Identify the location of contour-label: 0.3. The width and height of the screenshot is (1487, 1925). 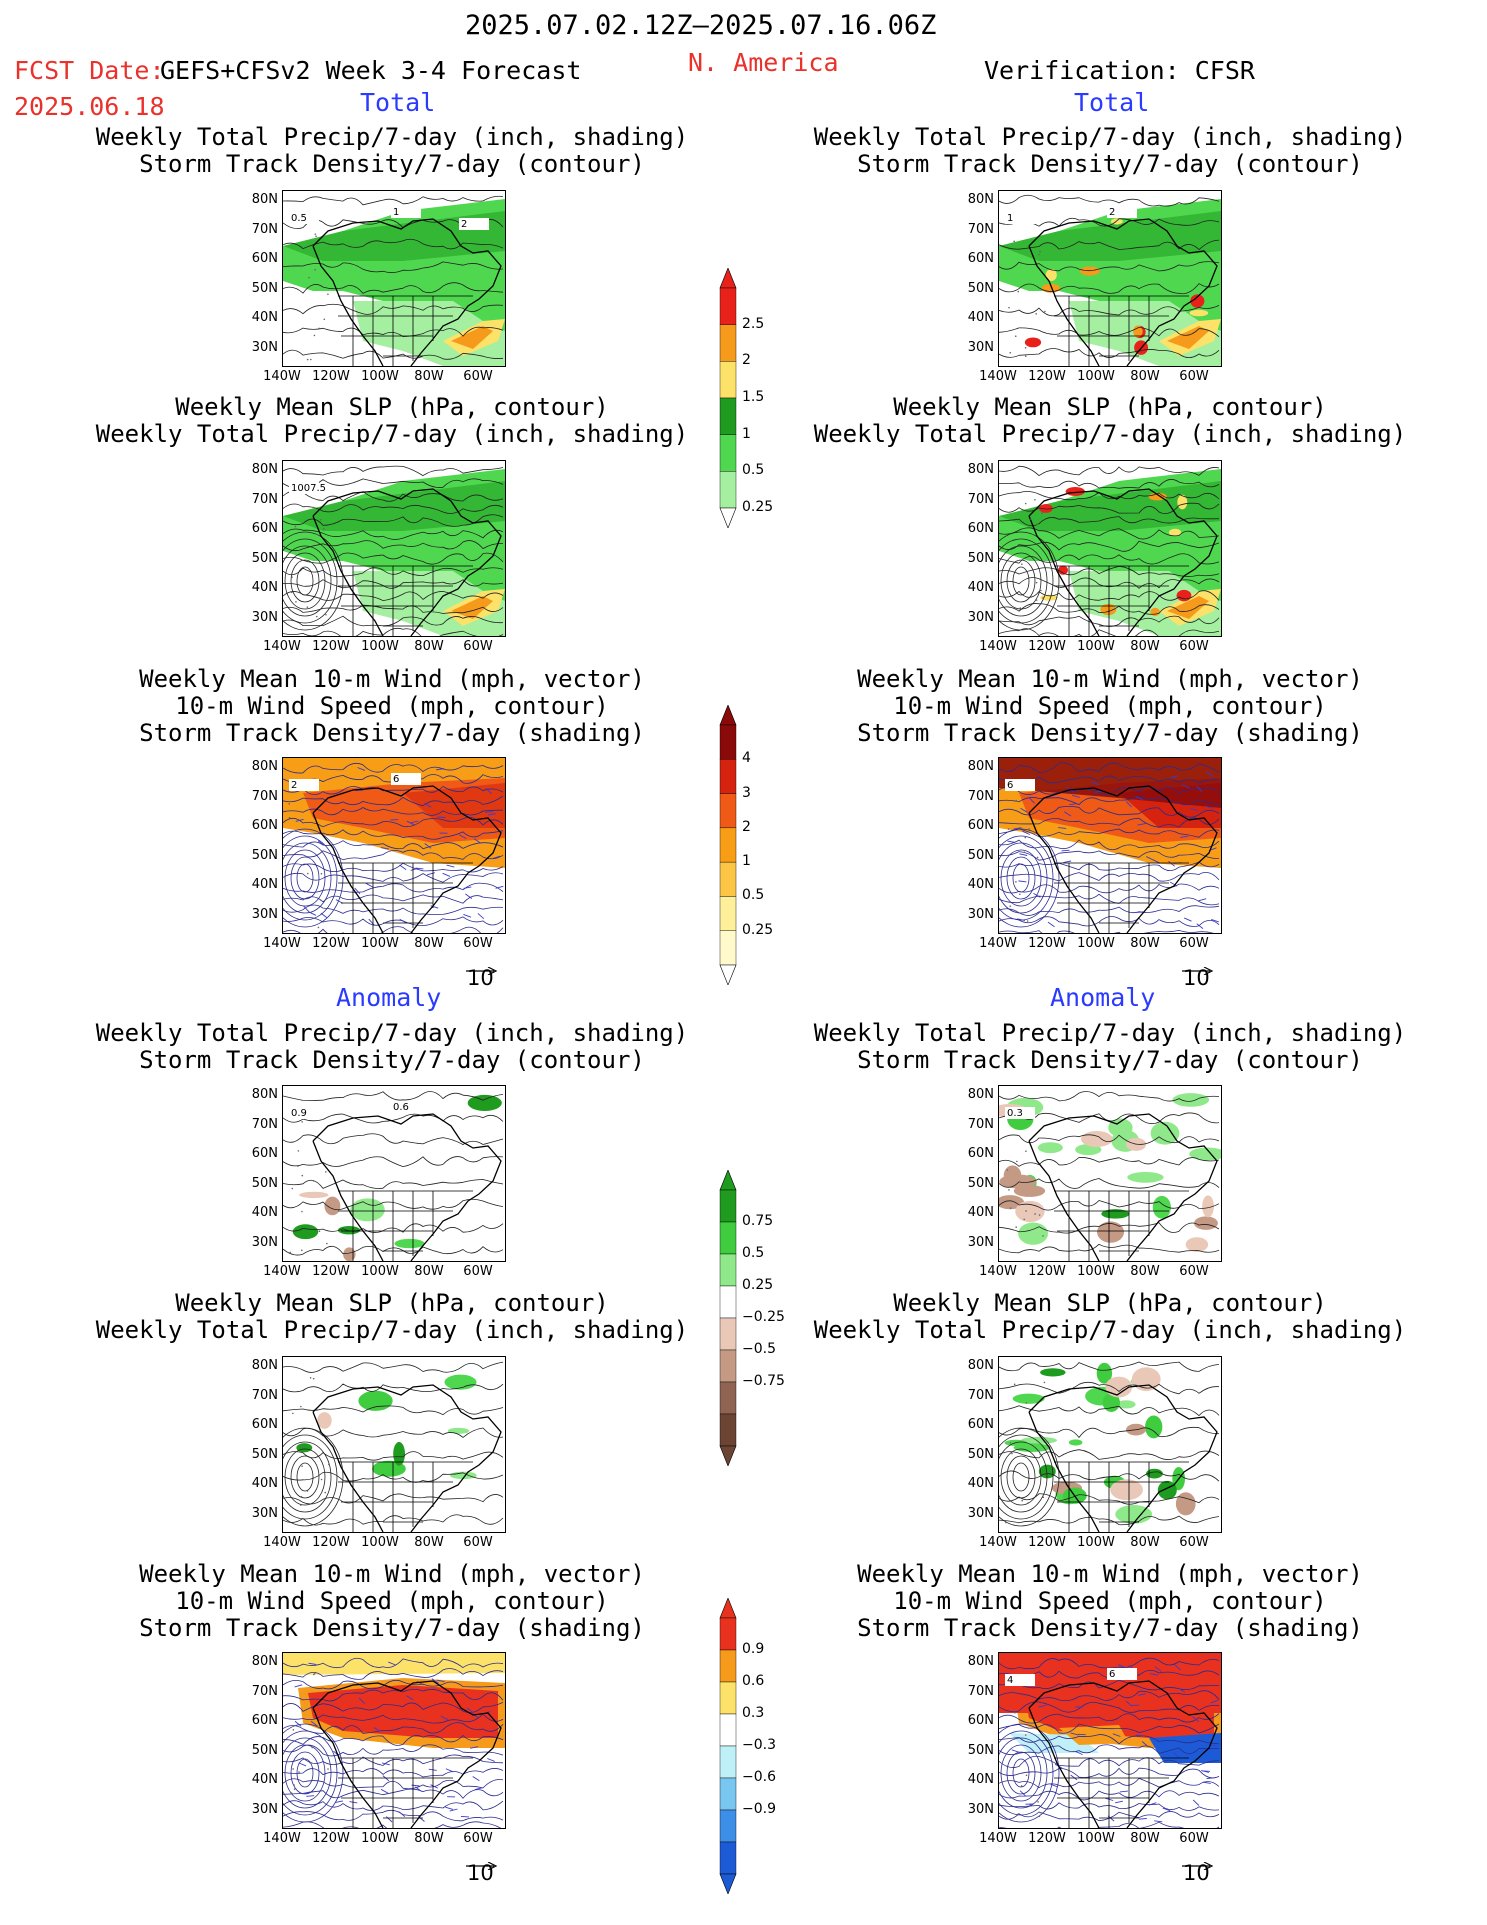
(1020, 1113).